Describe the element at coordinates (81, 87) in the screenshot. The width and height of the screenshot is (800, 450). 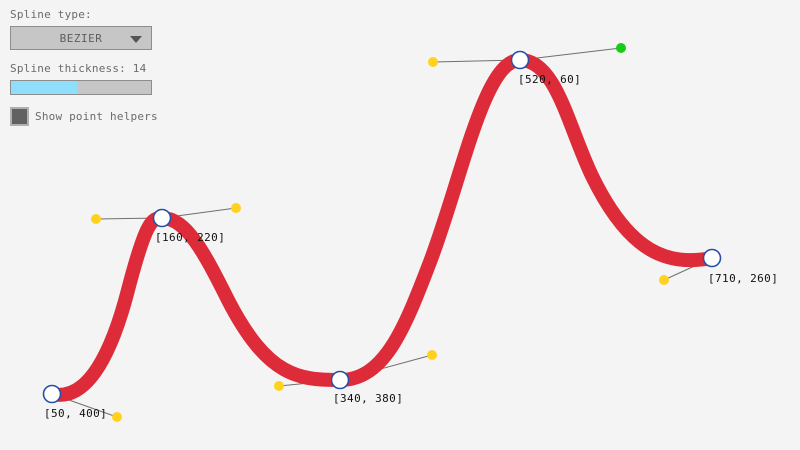
I see `spline-thickness-slider` at that location.